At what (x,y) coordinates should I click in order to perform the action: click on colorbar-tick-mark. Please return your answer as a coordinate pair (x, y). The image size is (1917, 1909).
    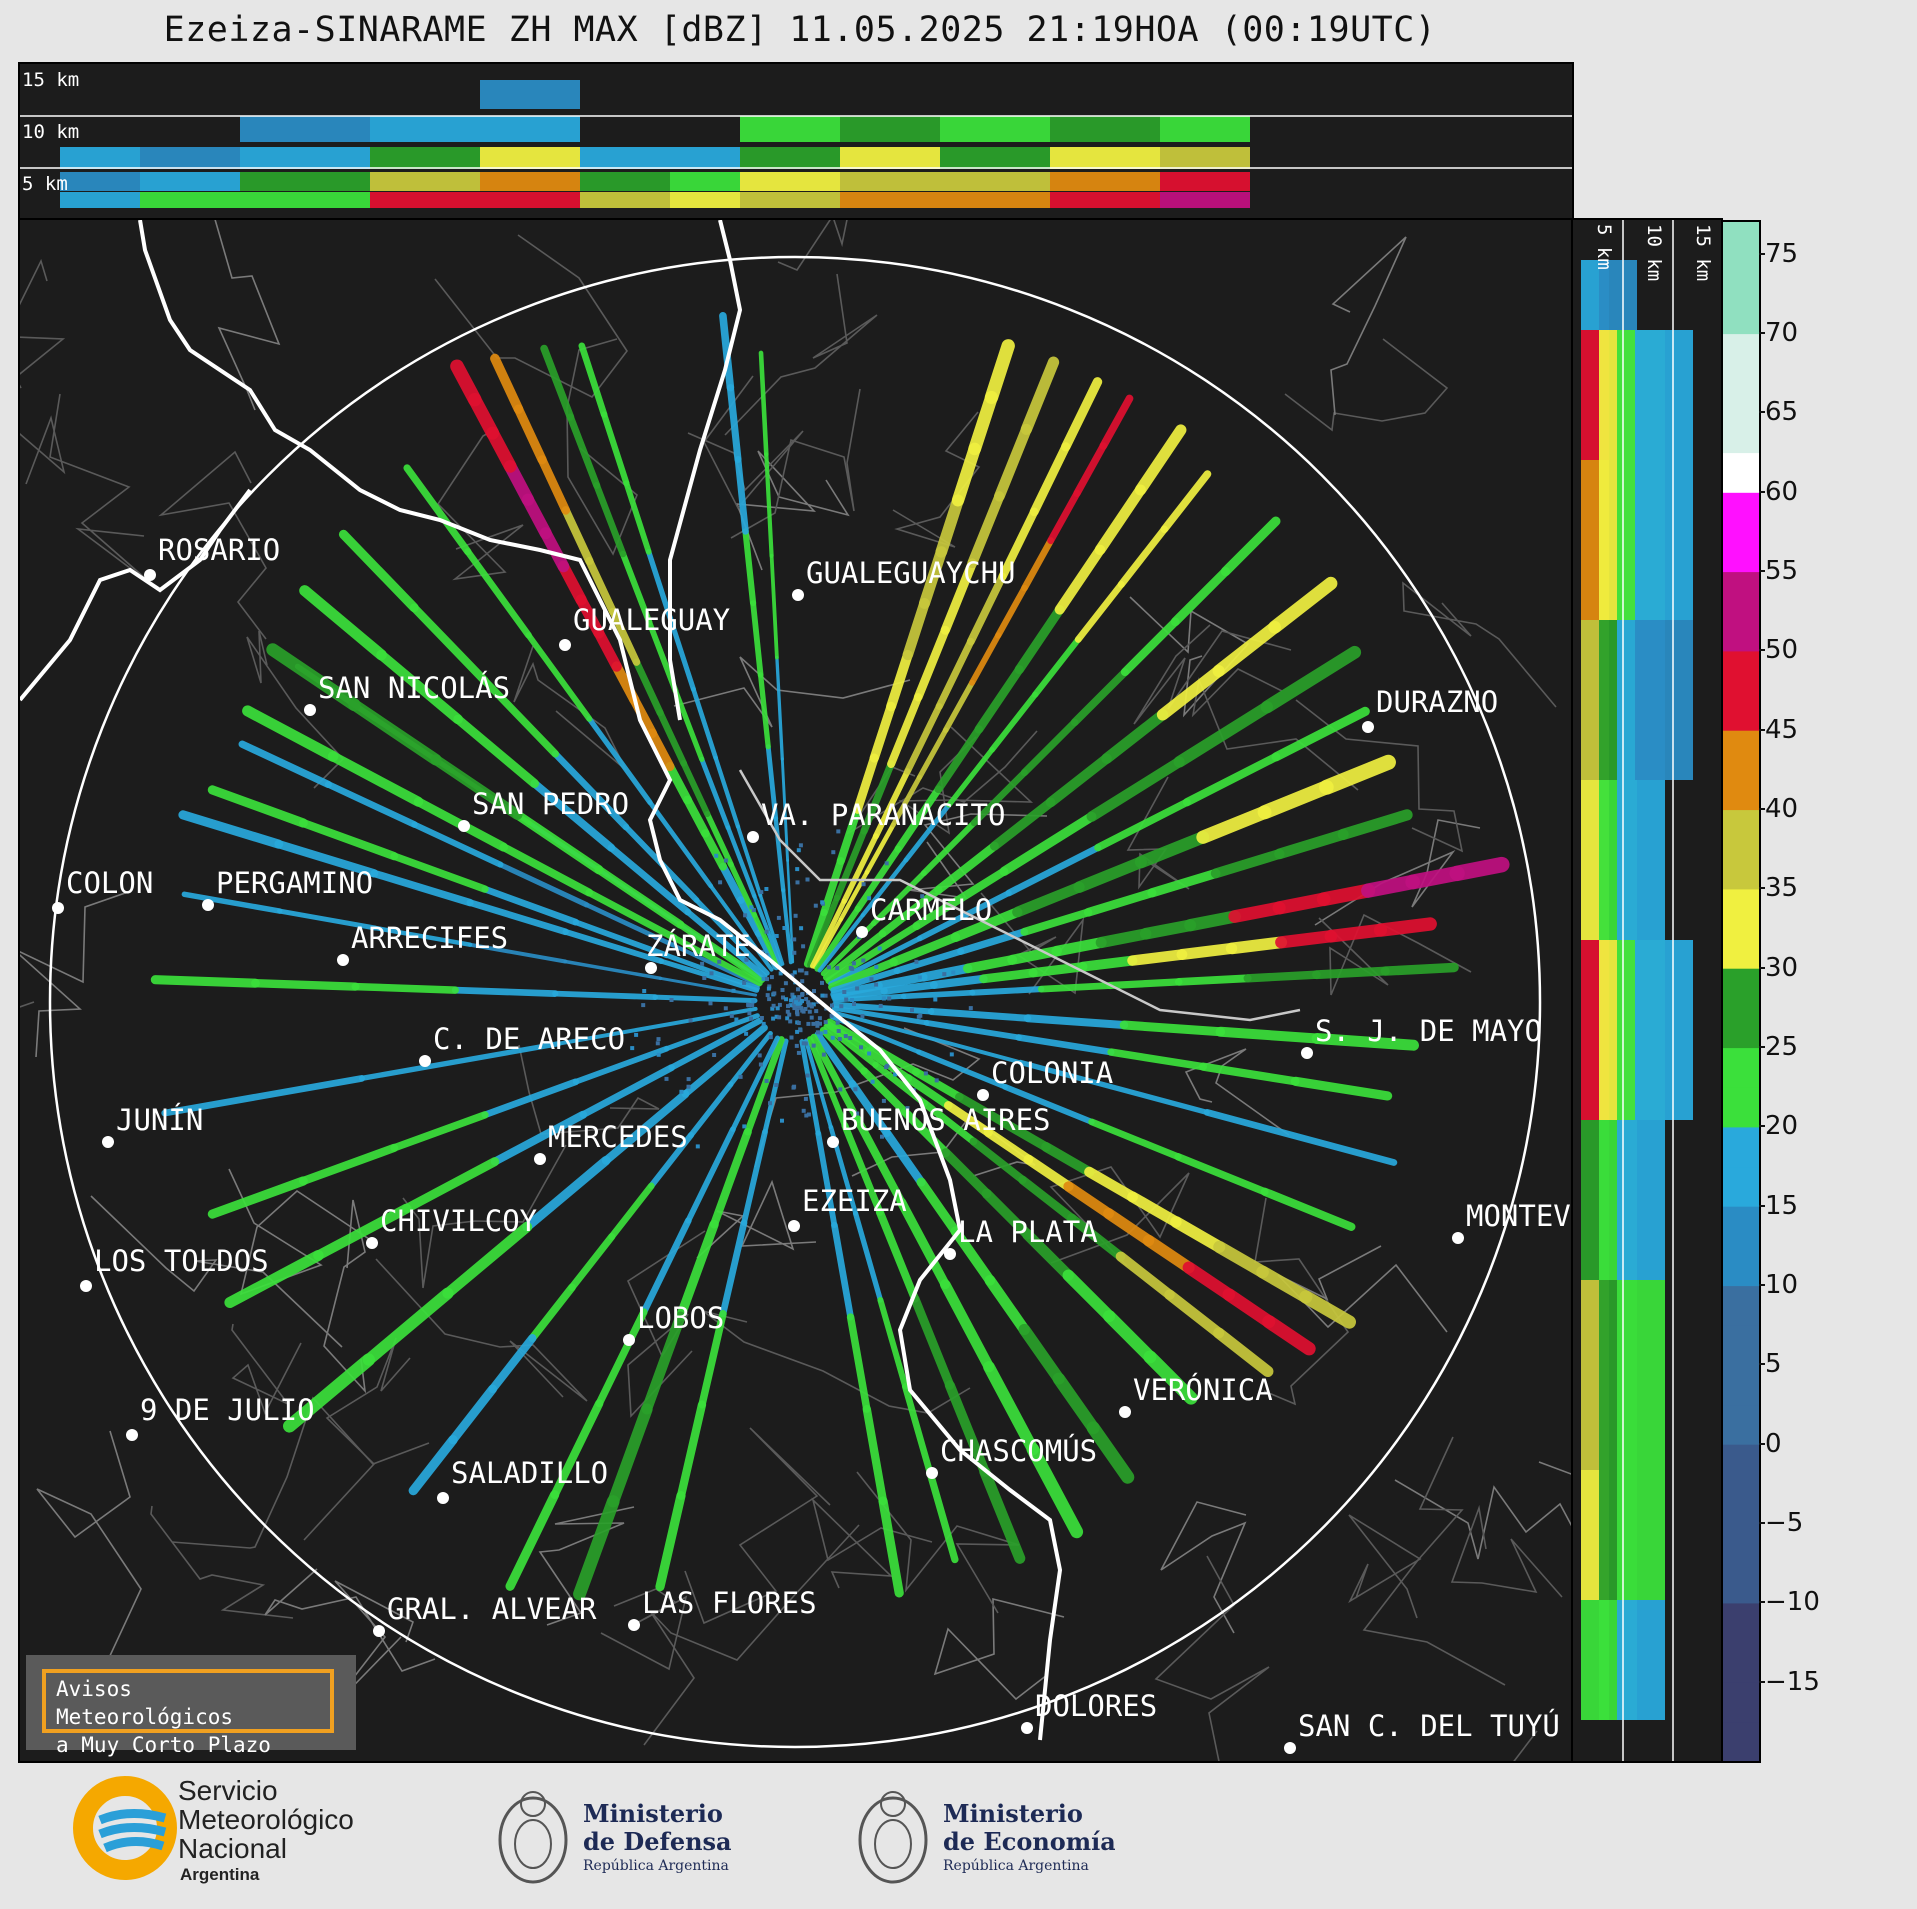
    Looking at the image, I should click on (1762, 1047).